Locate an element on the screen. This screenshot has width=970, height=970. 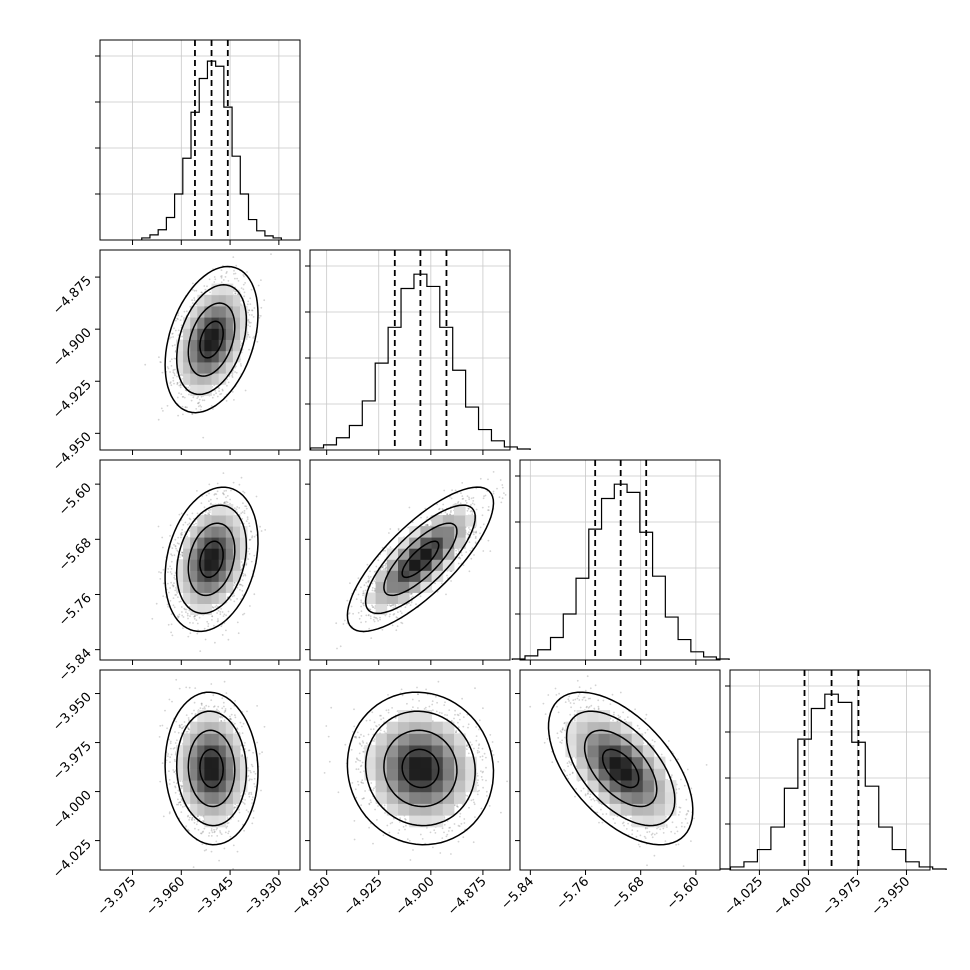
y-tick-label: −3.950 is located at coordinates (72, 712).